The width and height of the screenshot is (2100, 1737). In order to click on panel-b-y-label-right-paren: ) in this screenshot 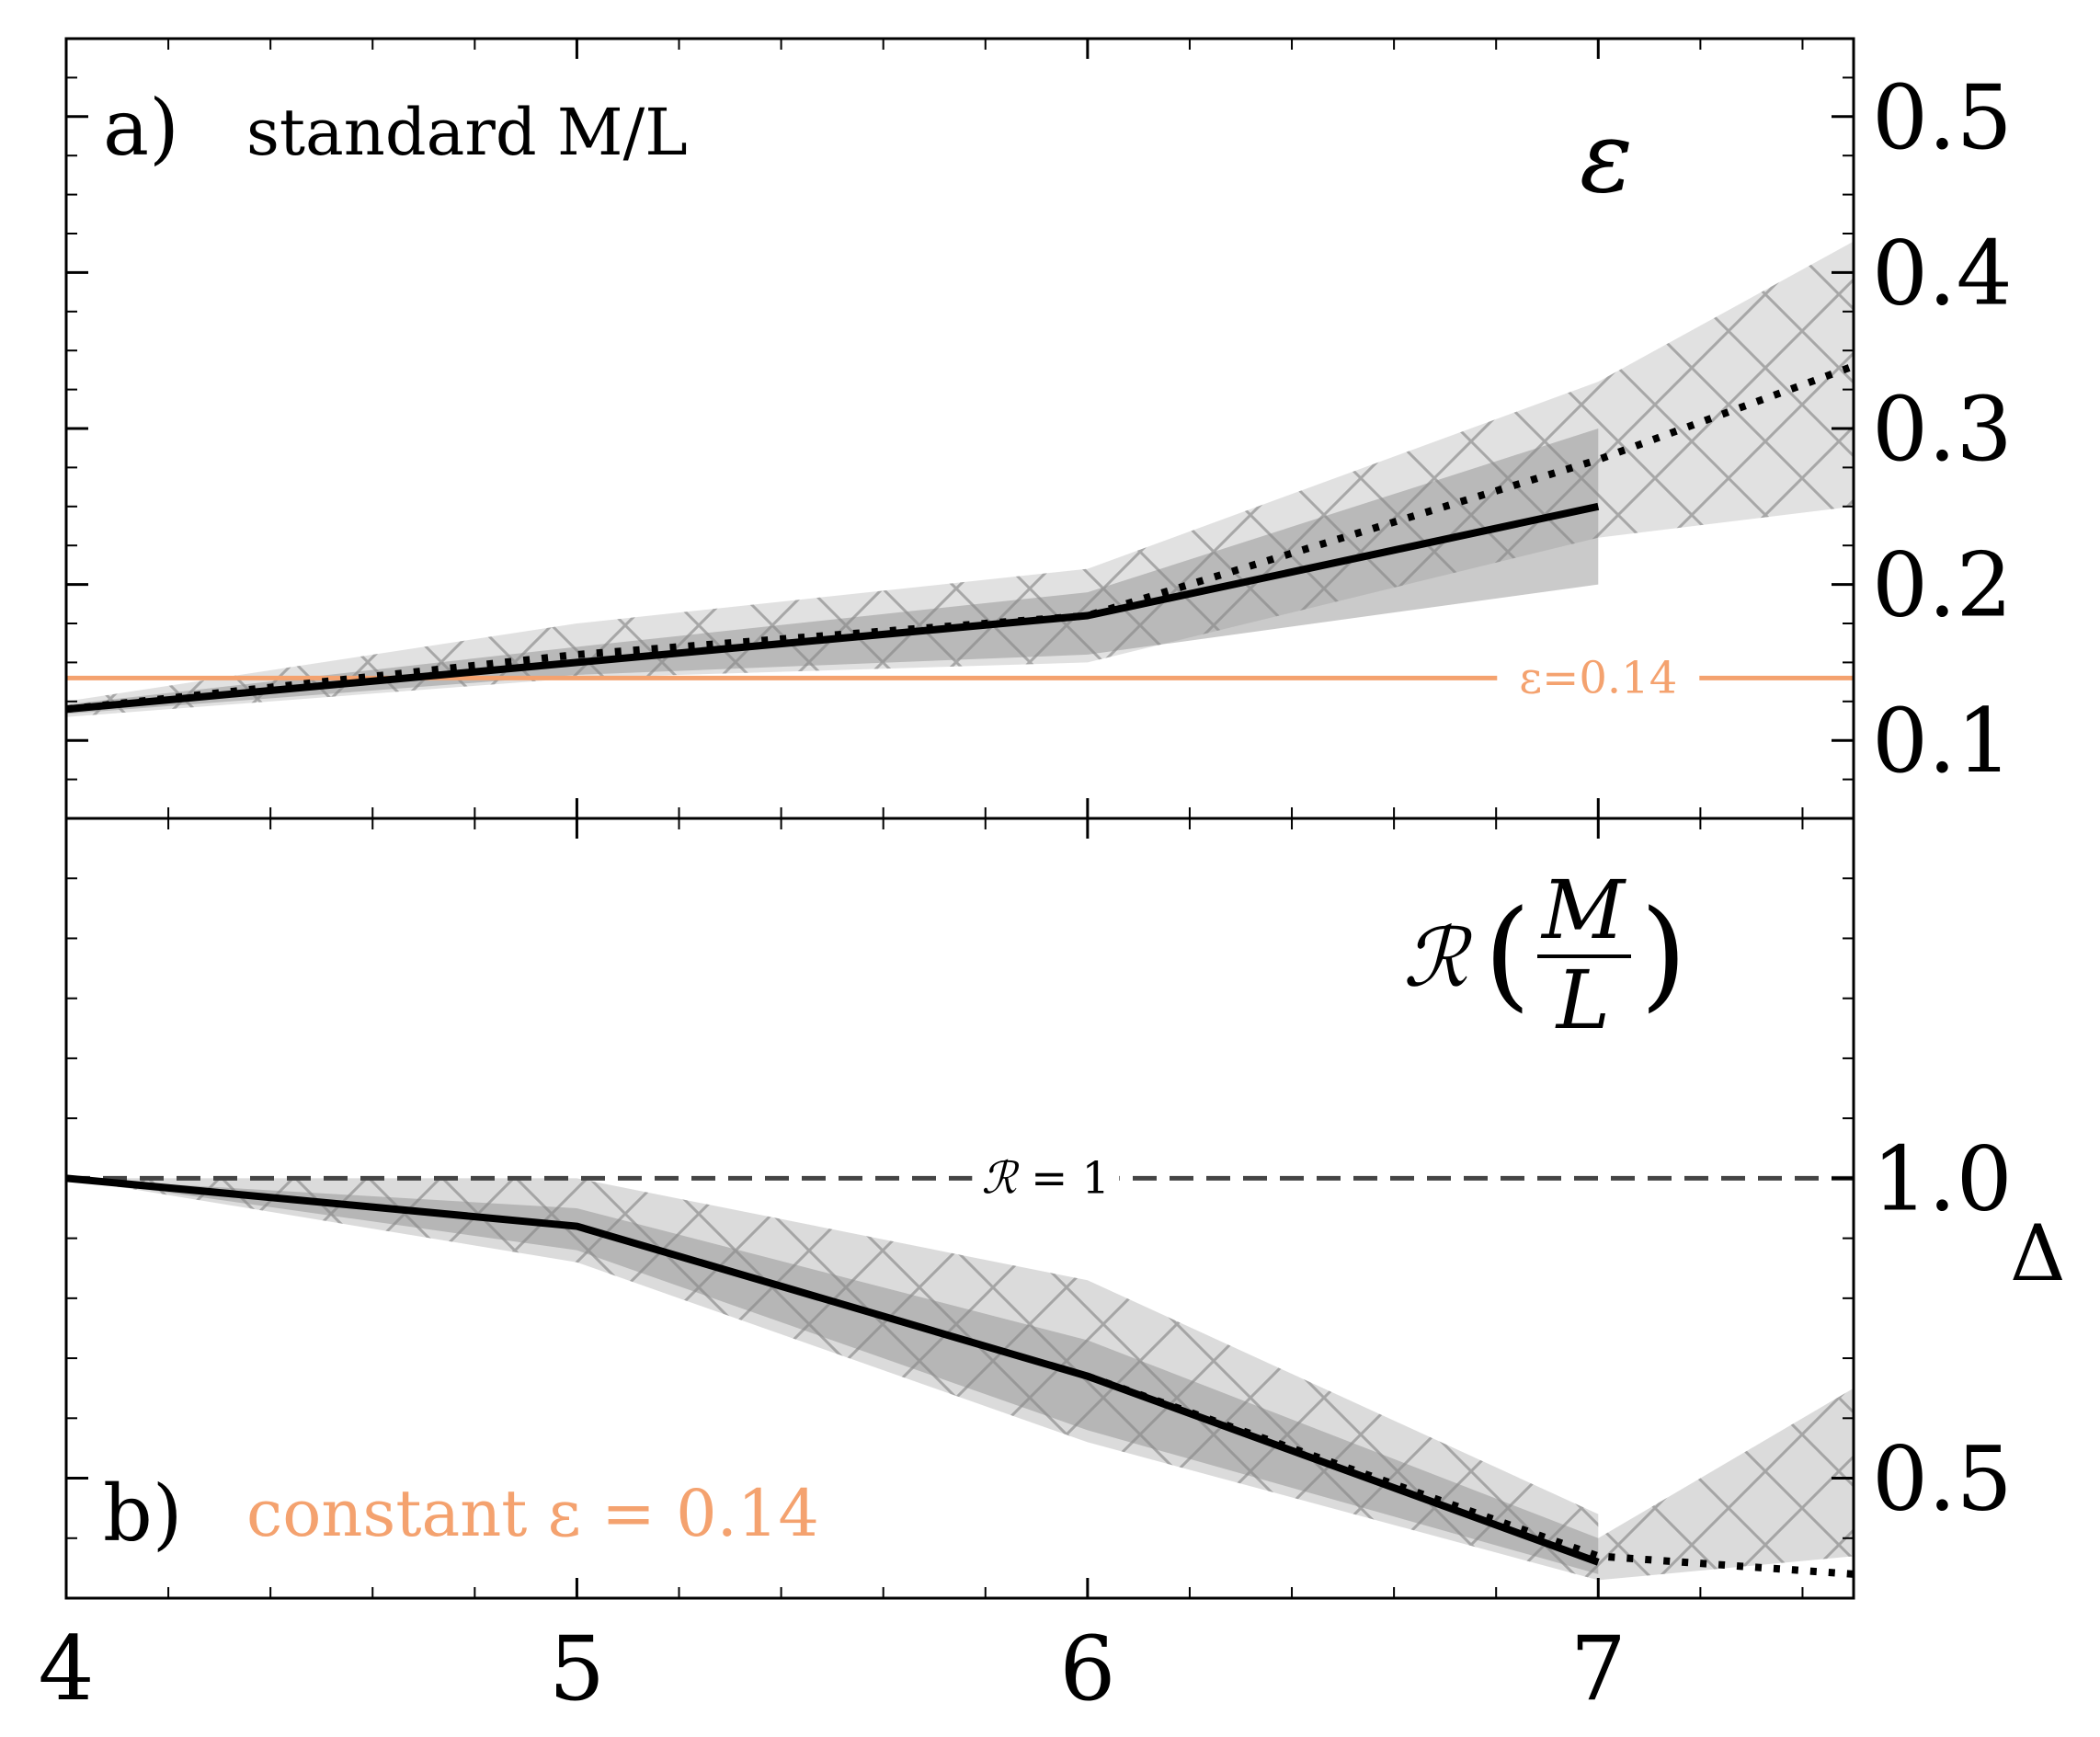, I will do `click(1664, 954)`.